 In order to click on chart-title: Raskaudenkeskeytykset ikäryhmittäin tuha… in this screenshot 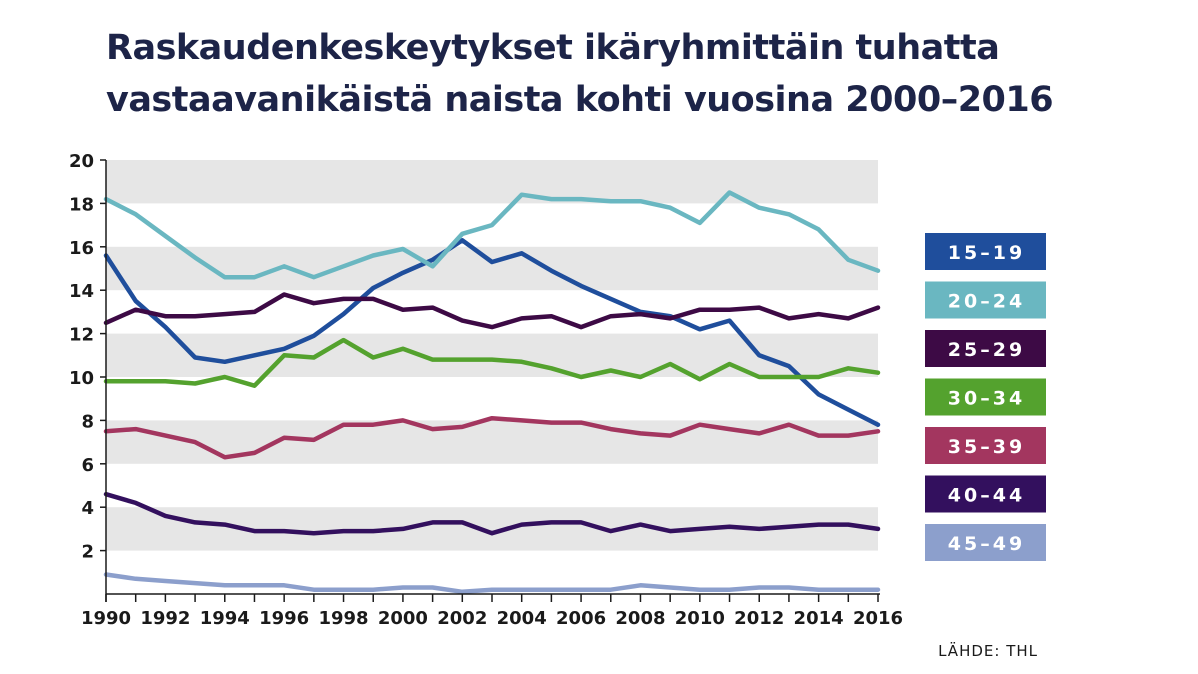, I will do `click(580, 74)`.